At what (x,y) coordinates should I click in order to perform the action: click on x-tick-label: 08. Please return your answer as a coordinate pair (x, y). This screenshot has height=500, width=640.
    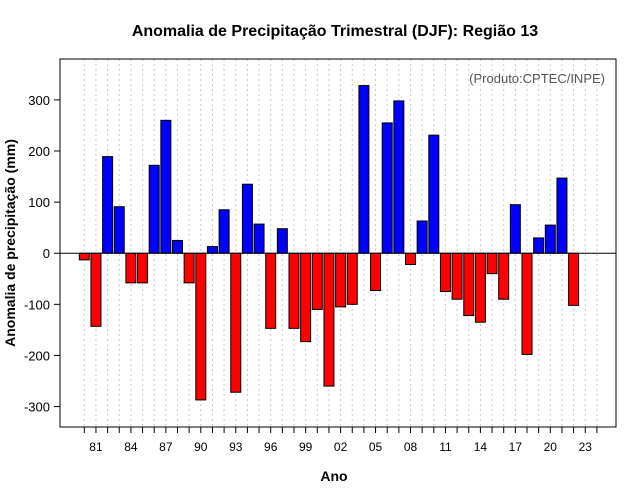
    Looking at the image, I should click on (411, 447).